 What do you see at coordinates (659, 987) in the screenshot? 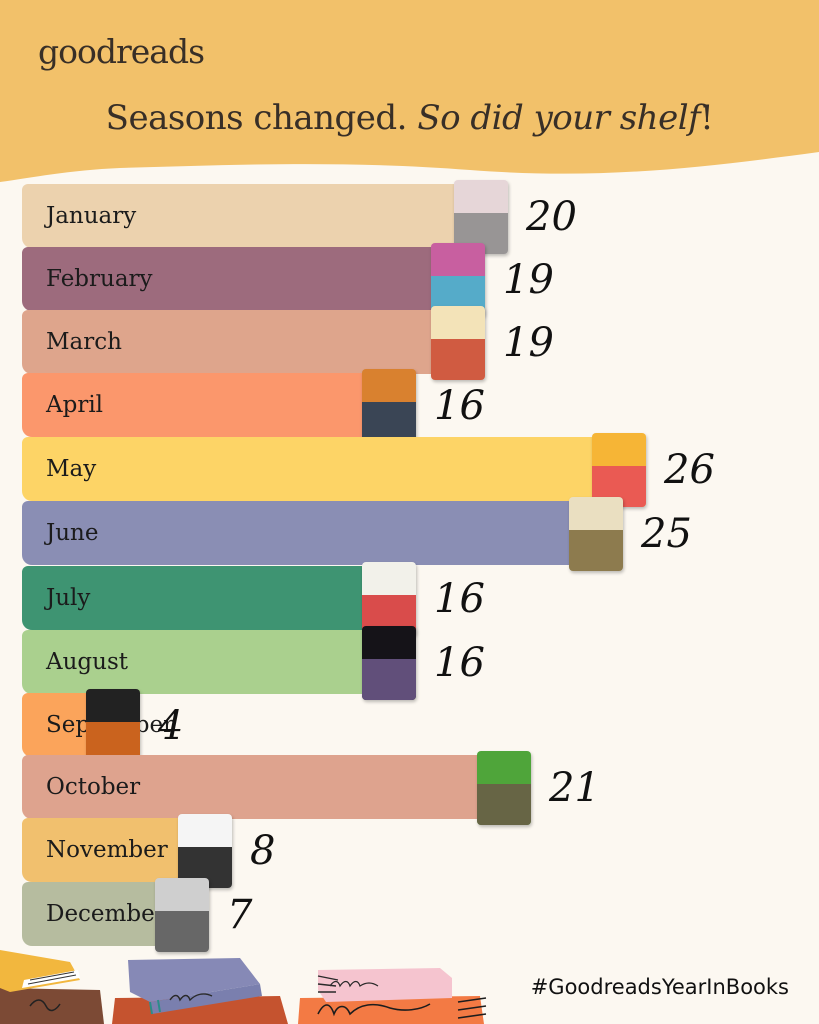
I see `hashtag: #GoodreadsYearInBooks` at bounding box center [659, 987].